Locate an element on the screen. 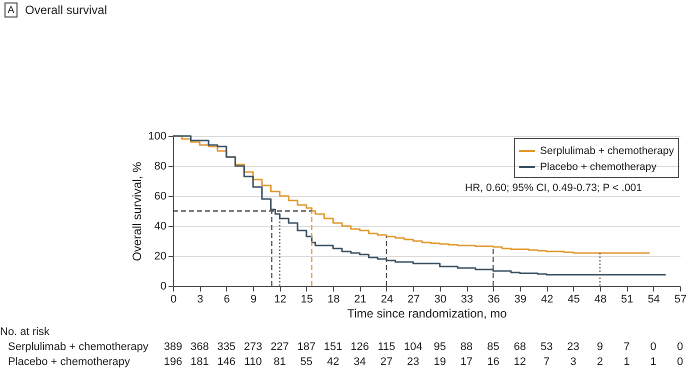  text: Overall survival is located at coordinates (66, 10).